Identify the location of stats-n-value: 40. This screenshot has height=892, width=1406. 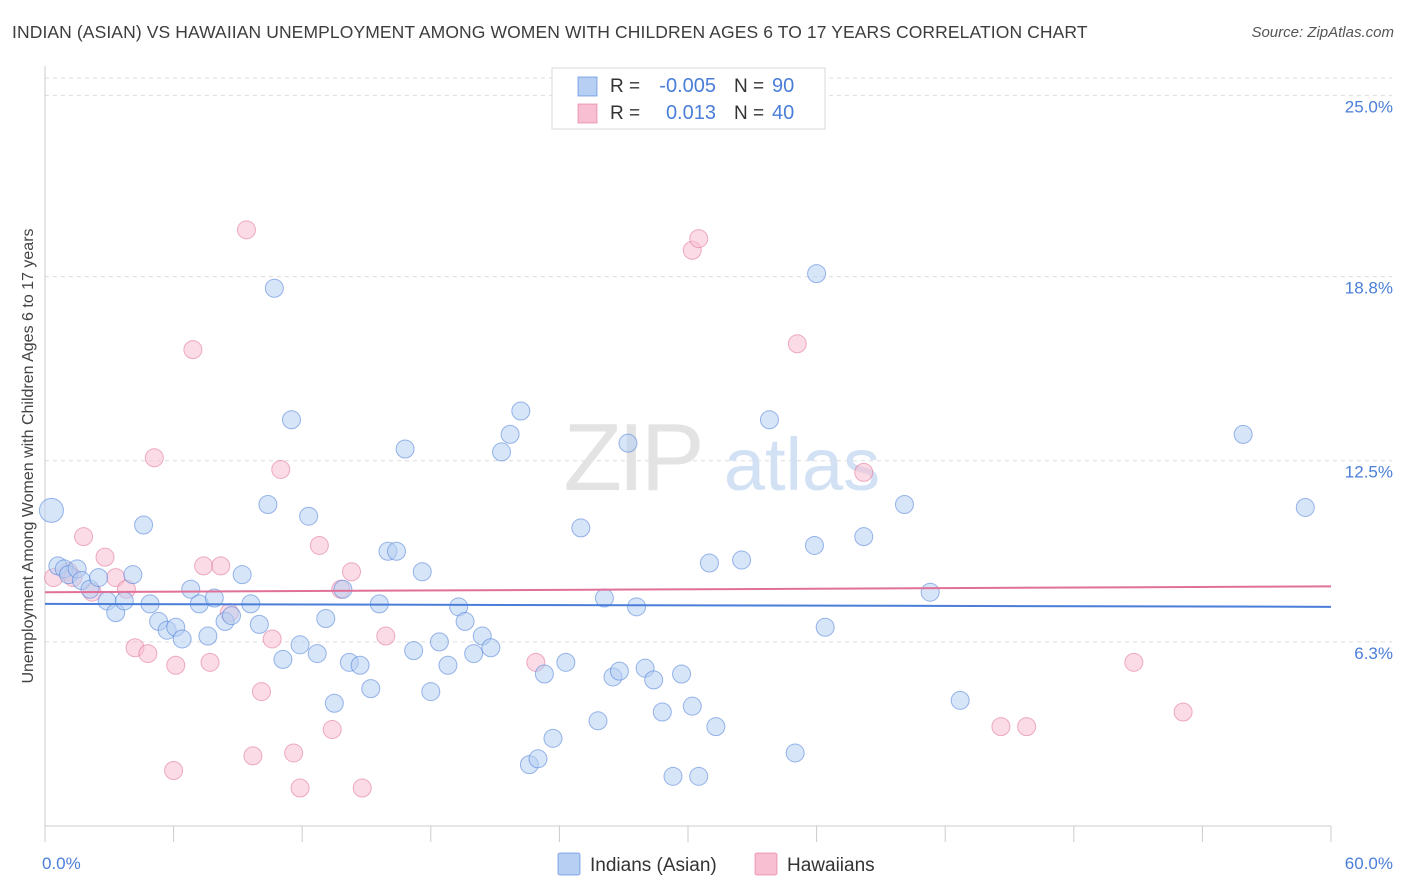
(783, 113).